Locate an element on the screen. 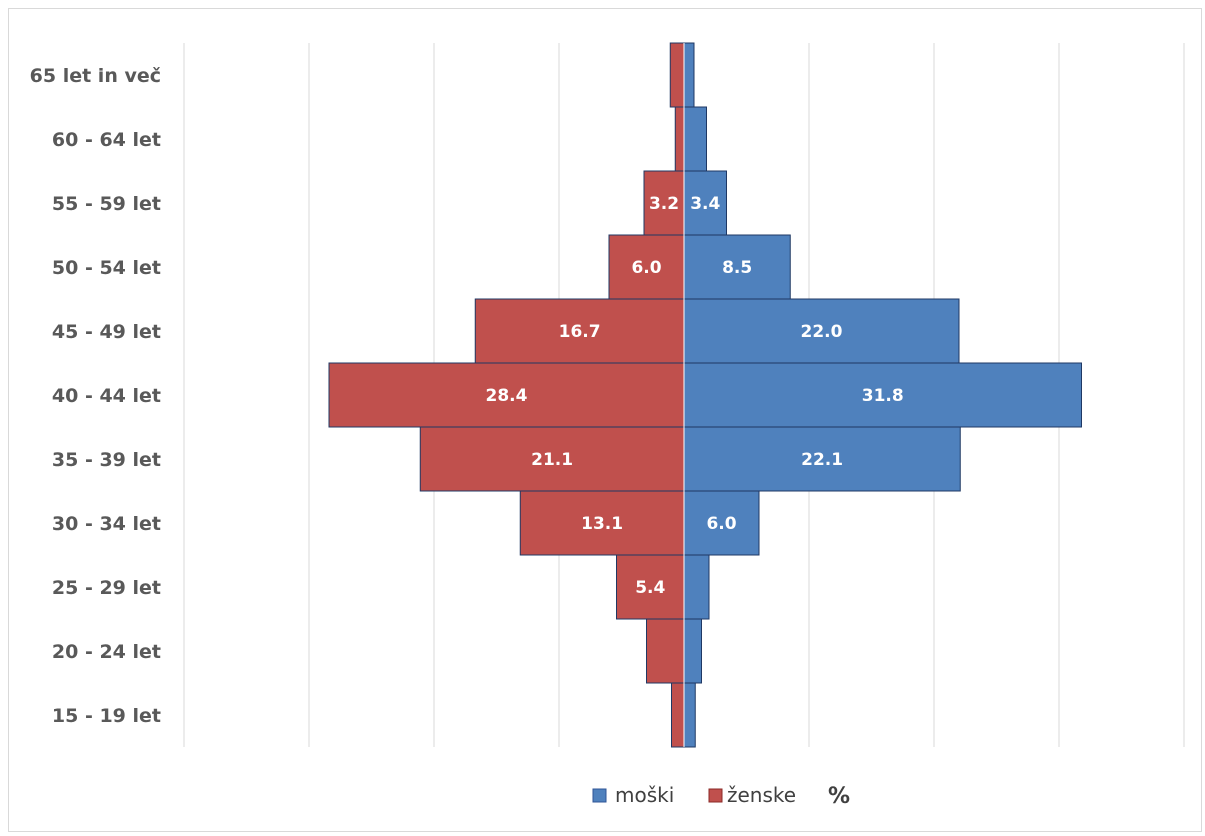 The height and width of the screenshot is (836, 1205). data-label-female: 6.0 is located at coordinates (646, 268).